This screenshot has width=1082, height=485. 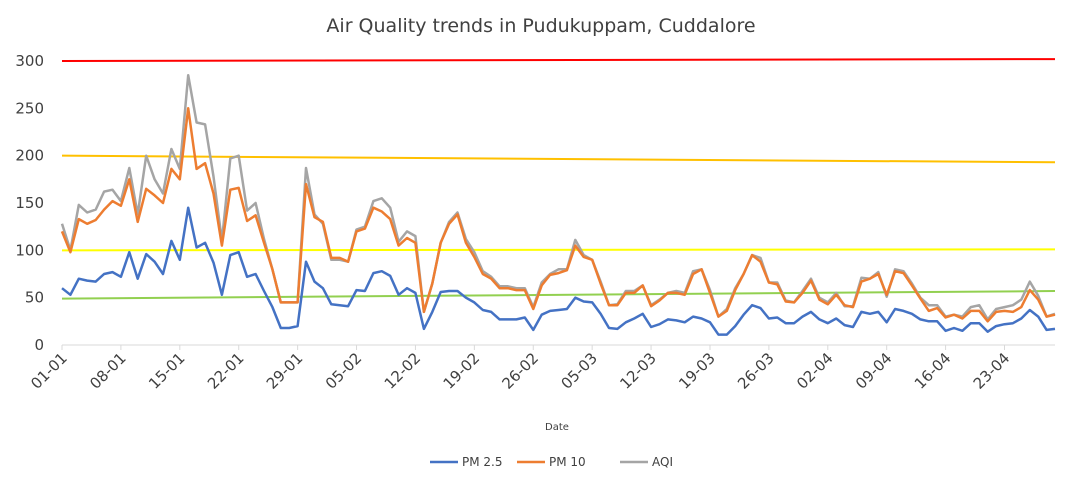 I want to click on x-tick-label: 12-03, so click(x=638, y=371).